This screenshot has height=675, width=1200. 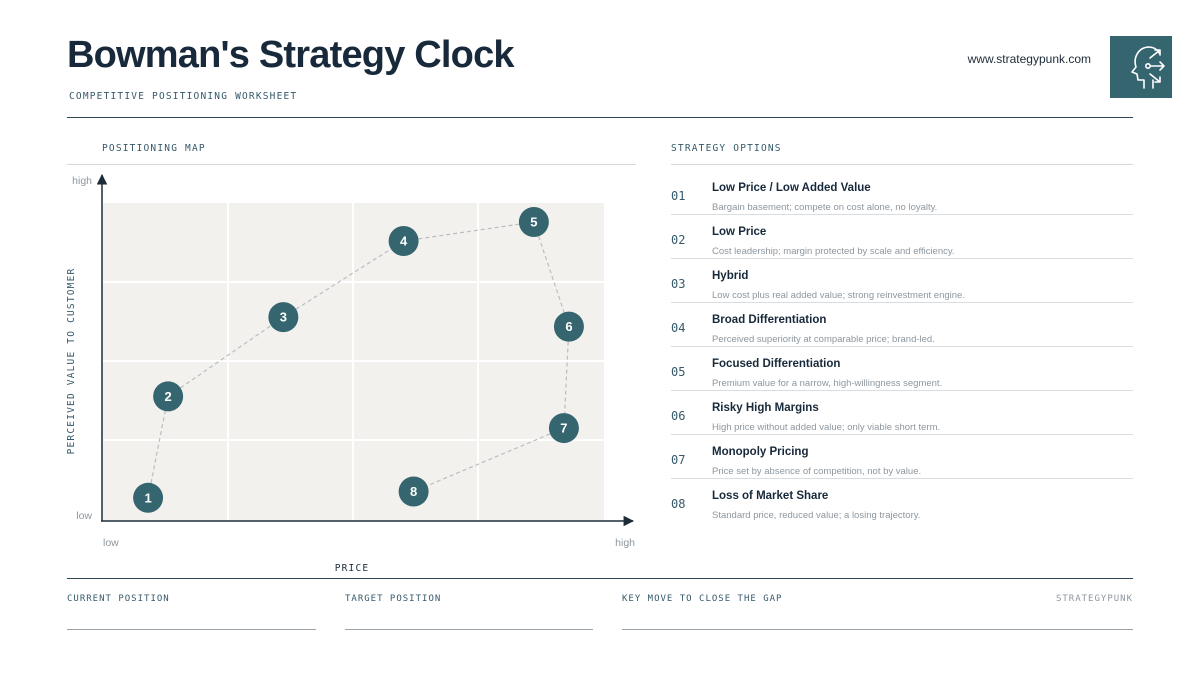 What do you see at coordinates (730, 276) in the screenshot?
I see `option-name: Hybrid` at bounding box center [730, 276].